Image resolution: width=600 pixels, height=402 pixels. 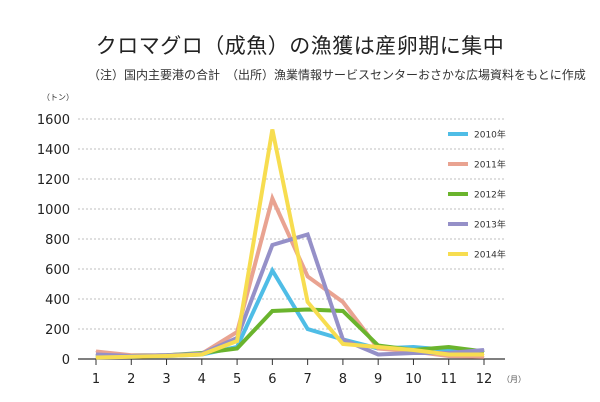 What do you see at coordinates (290, 332) in the screenshot?
I see `series-line-2012` at bounding box center [290, 332].